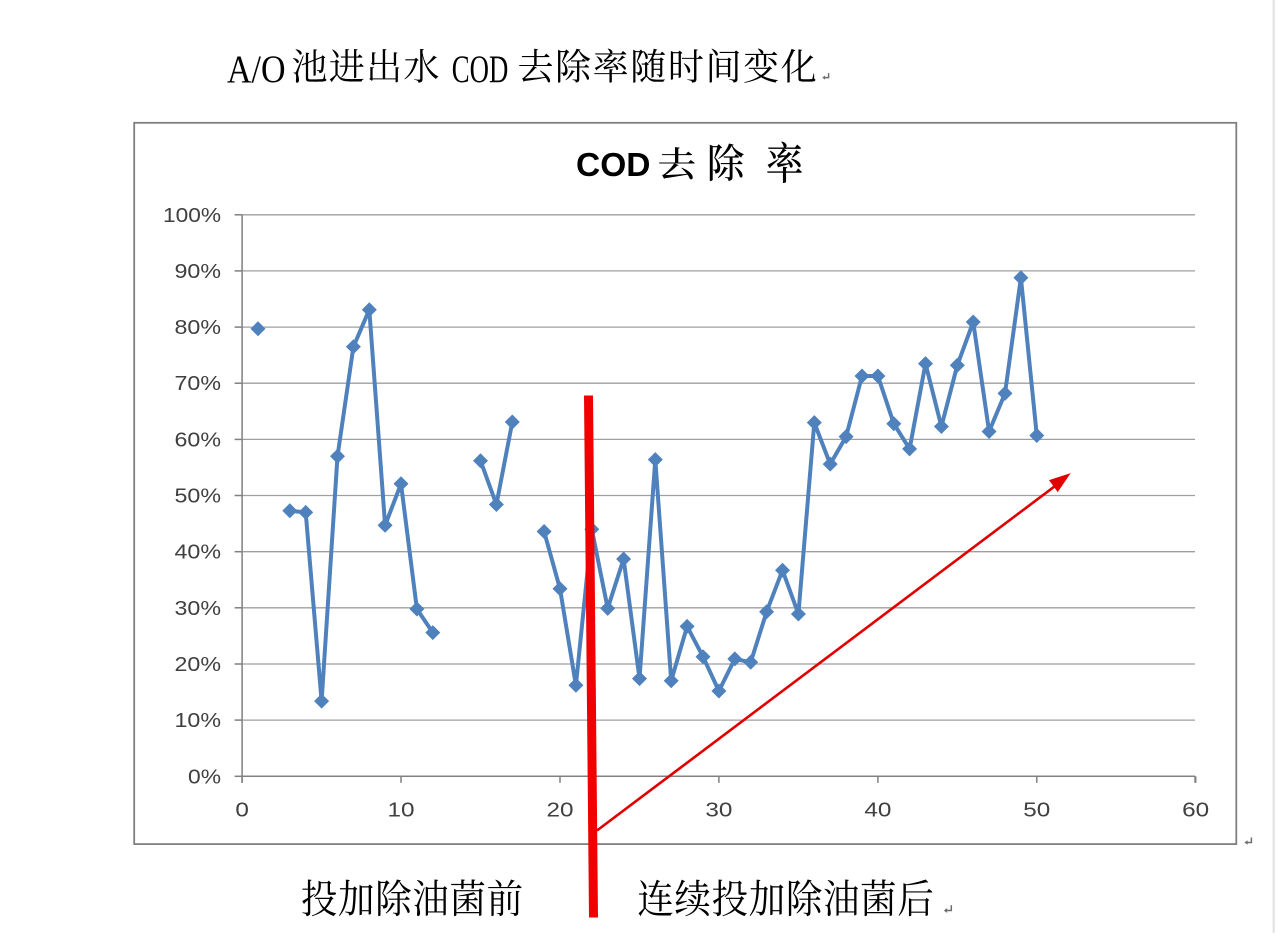 This screenshot has width=1276, height=938. I want to click on svg-text: 20, so click(560, 811).